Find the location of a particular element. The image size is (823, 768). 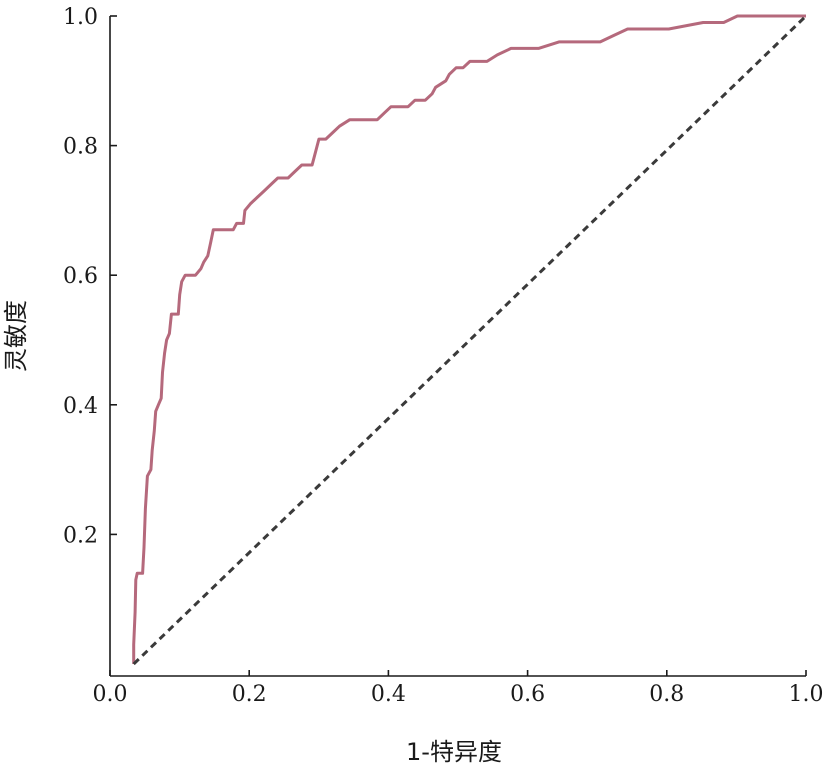

y-ticks: 0.2 0.4 0.6 0.8 1.0 is located at coordinates (90, 276).